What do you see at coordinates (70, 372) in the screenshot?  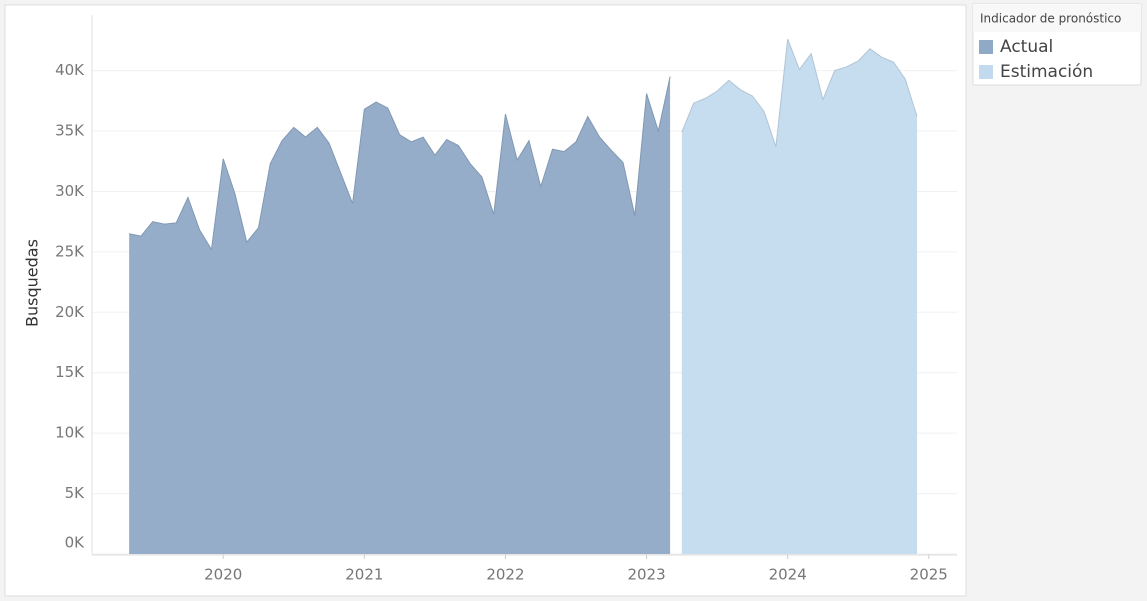 I see `y-tick-label: 15K` at bounding box center [70, 372].